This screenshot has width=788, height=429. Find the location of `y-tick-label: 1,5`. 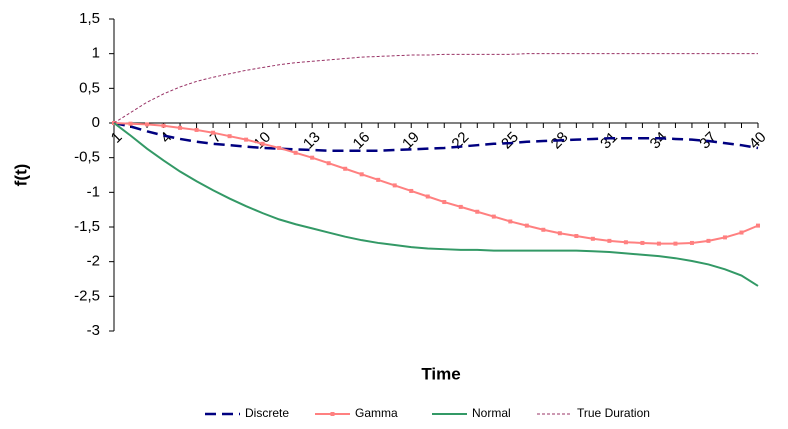

y-tick-label: 1,5 is located at coordinates (89, 18).